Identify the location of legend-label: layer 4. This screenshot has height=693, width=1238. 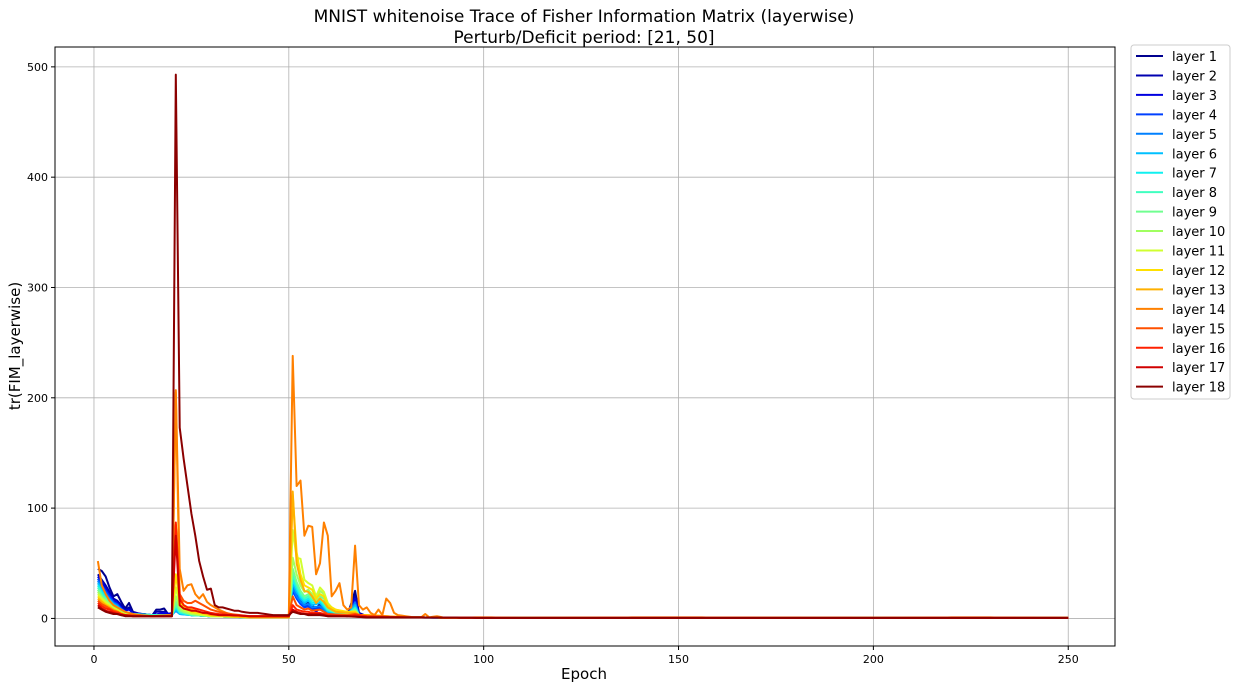
(1194, 115).